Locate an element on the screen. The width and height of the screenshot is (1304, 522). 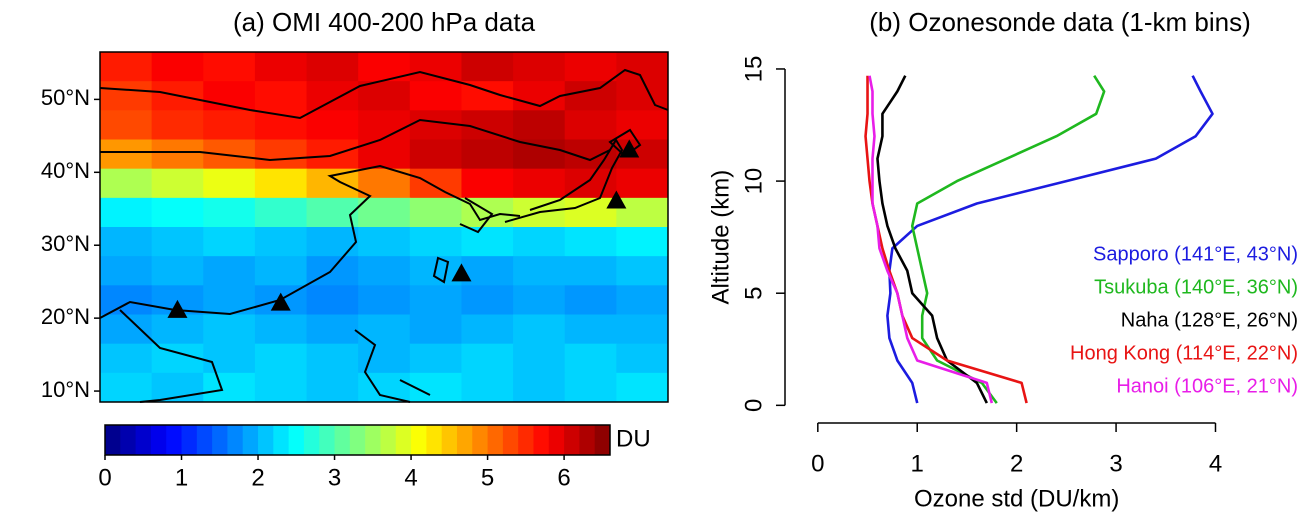
x-tick-label: 3 is located at coordinates (1115, 463).